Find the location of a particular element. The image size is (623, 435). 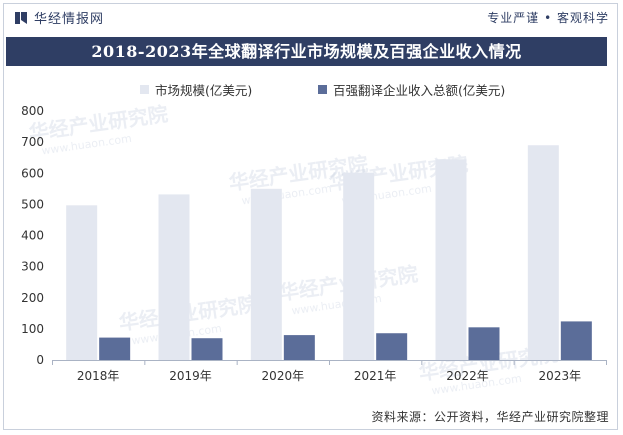

y-tick-label: 300 is located at coordinates (32, 267).